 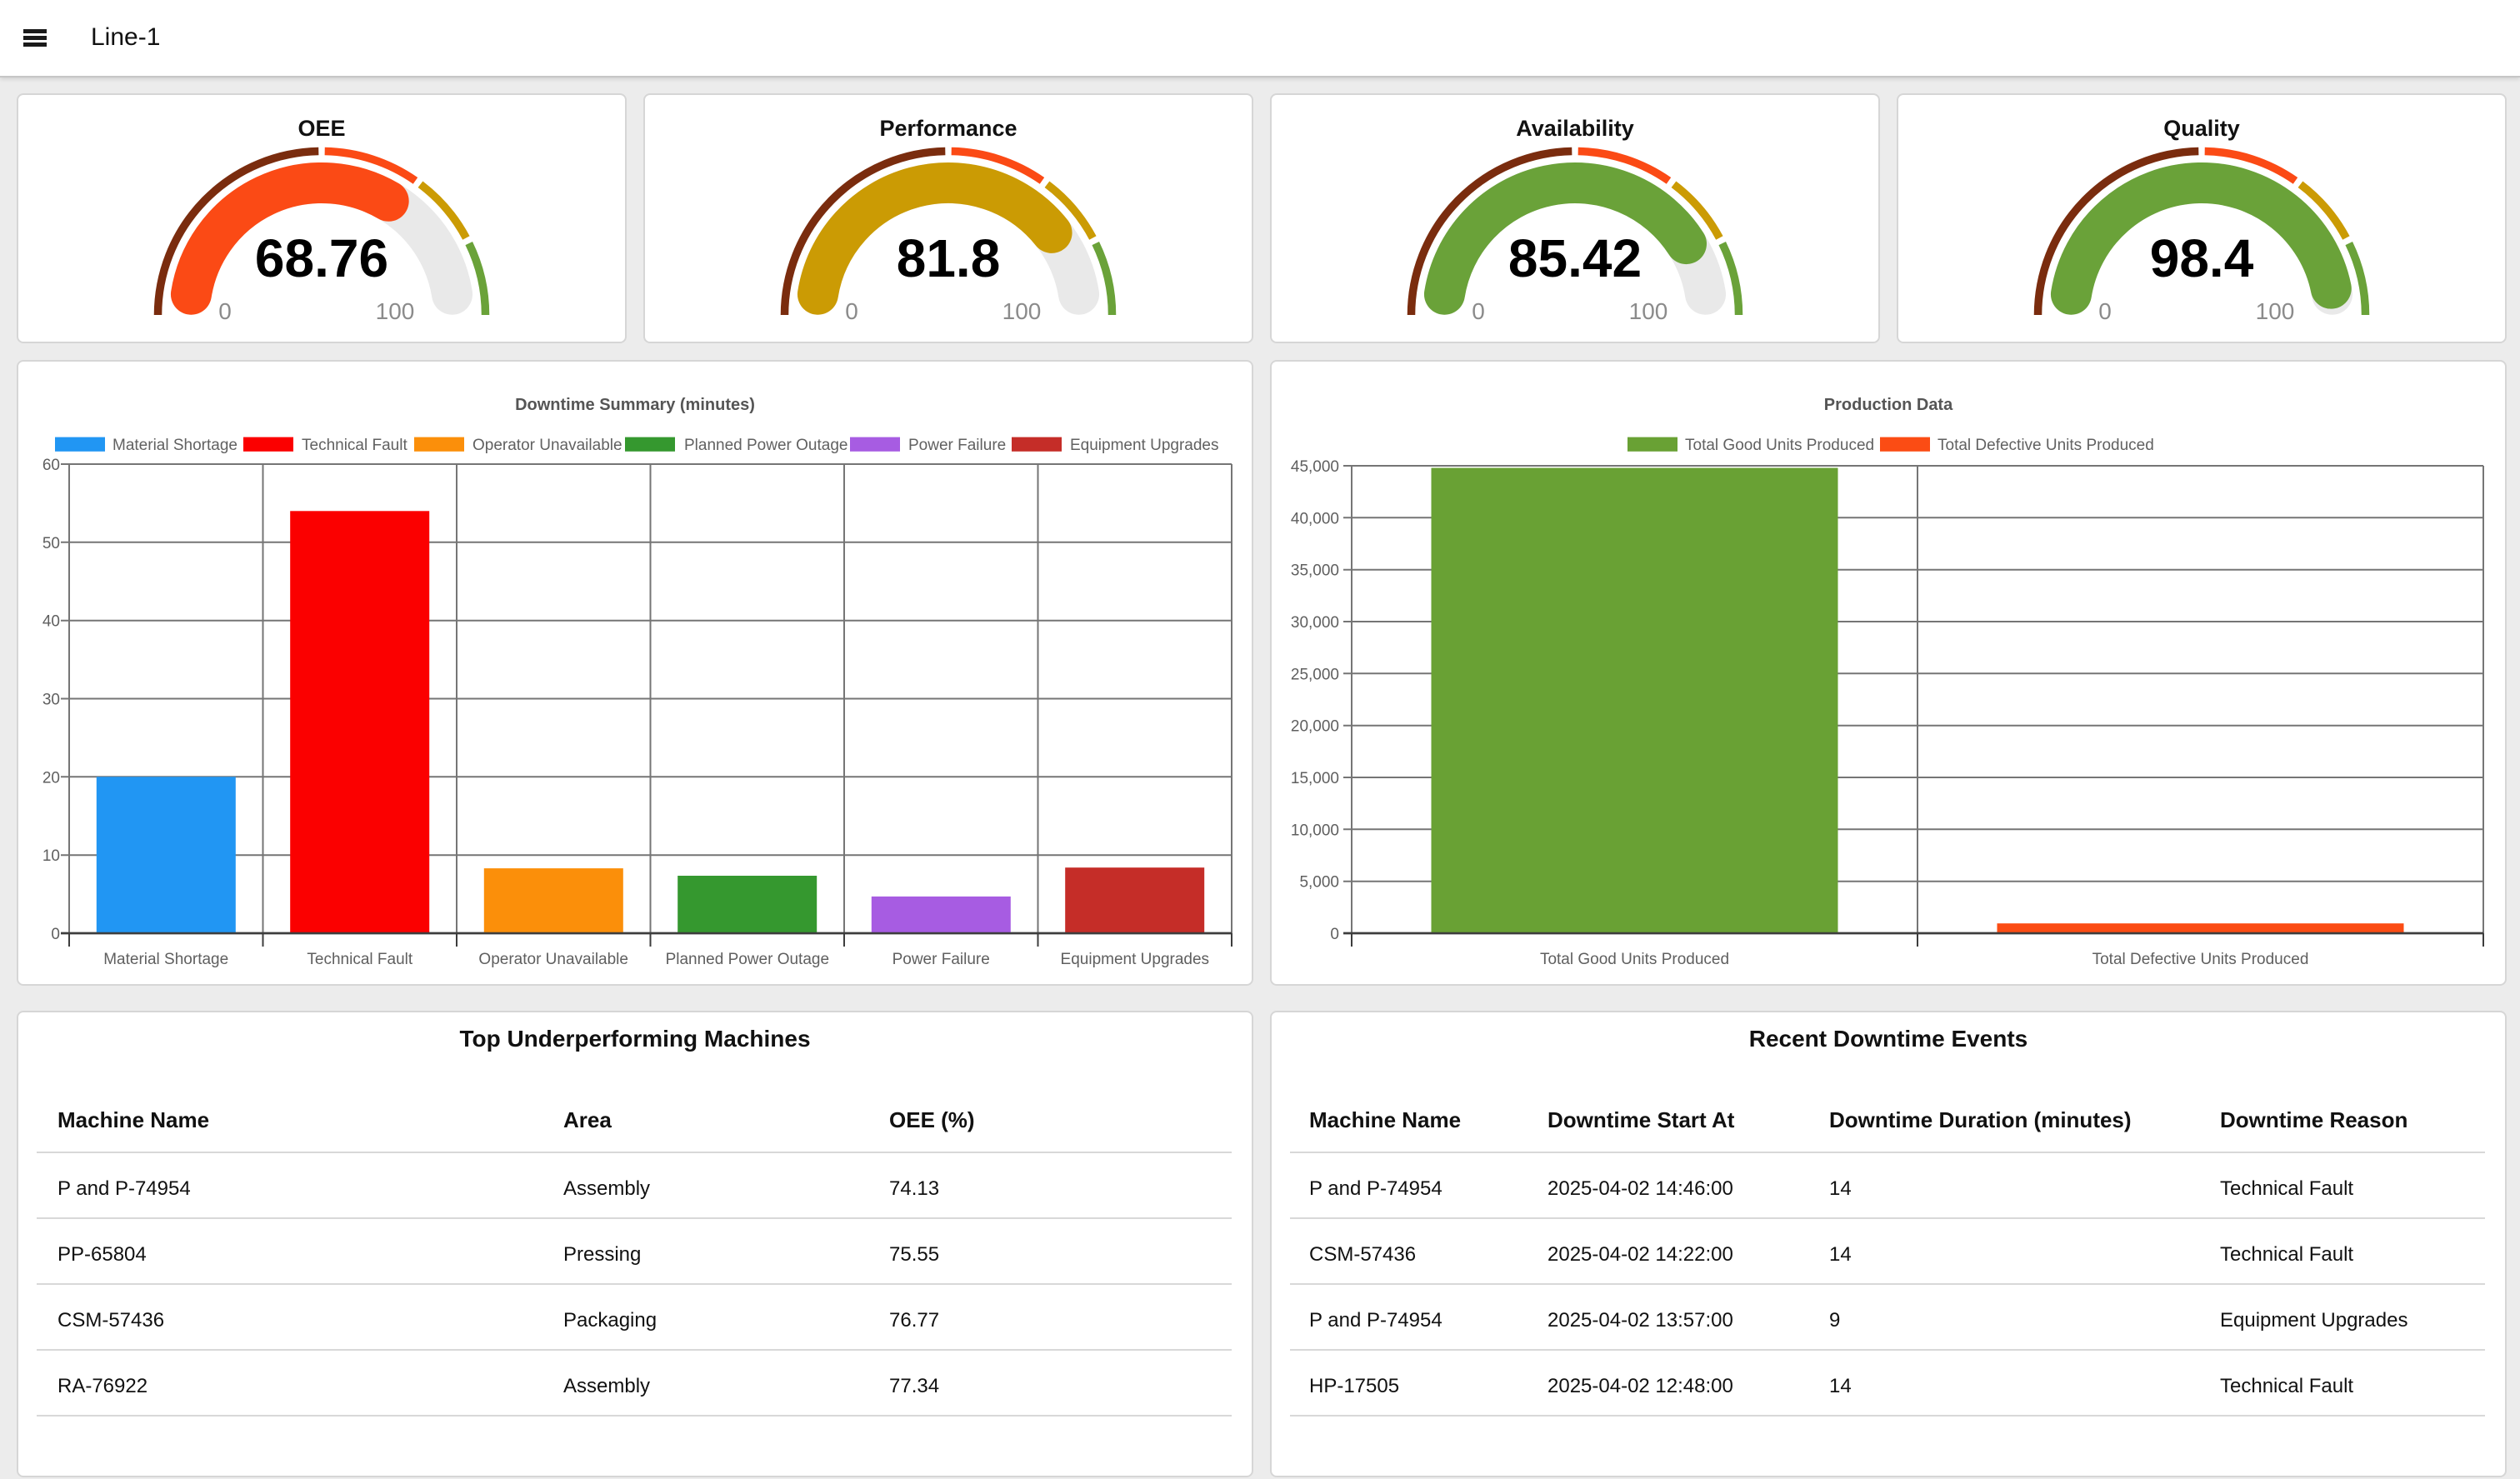 I want to click on svg-text: Downtime Start At, so click(x=1641, y=1119).